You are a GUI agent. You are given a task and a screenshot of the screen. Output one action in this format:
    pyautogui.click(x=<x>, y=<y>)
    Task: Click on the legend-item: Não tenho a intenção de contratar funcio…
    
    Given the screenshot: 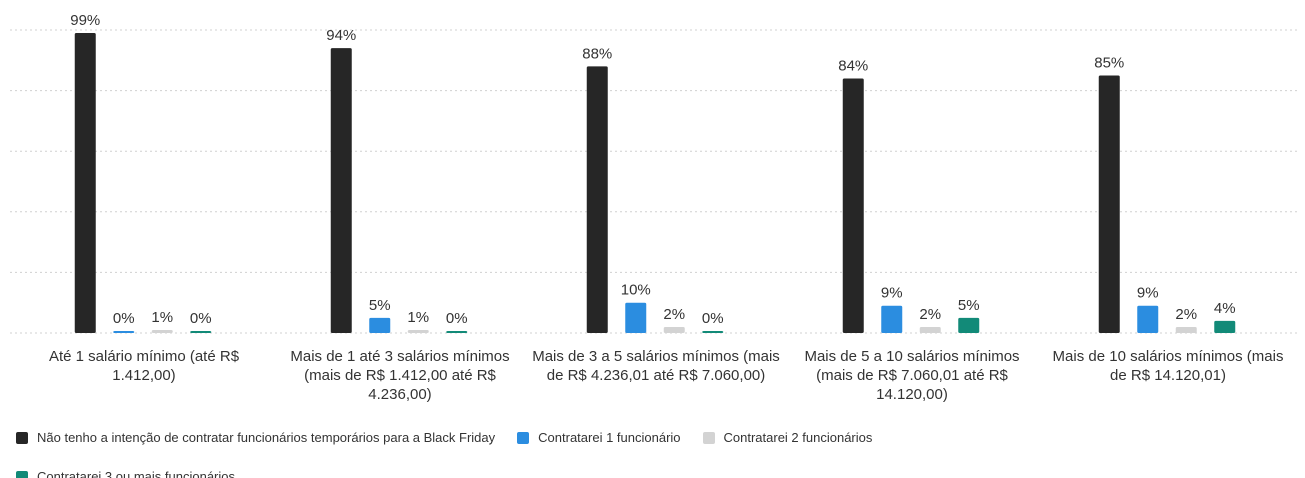 What is the action you would take?
    pyautogui.click(x=255, y=437)
    